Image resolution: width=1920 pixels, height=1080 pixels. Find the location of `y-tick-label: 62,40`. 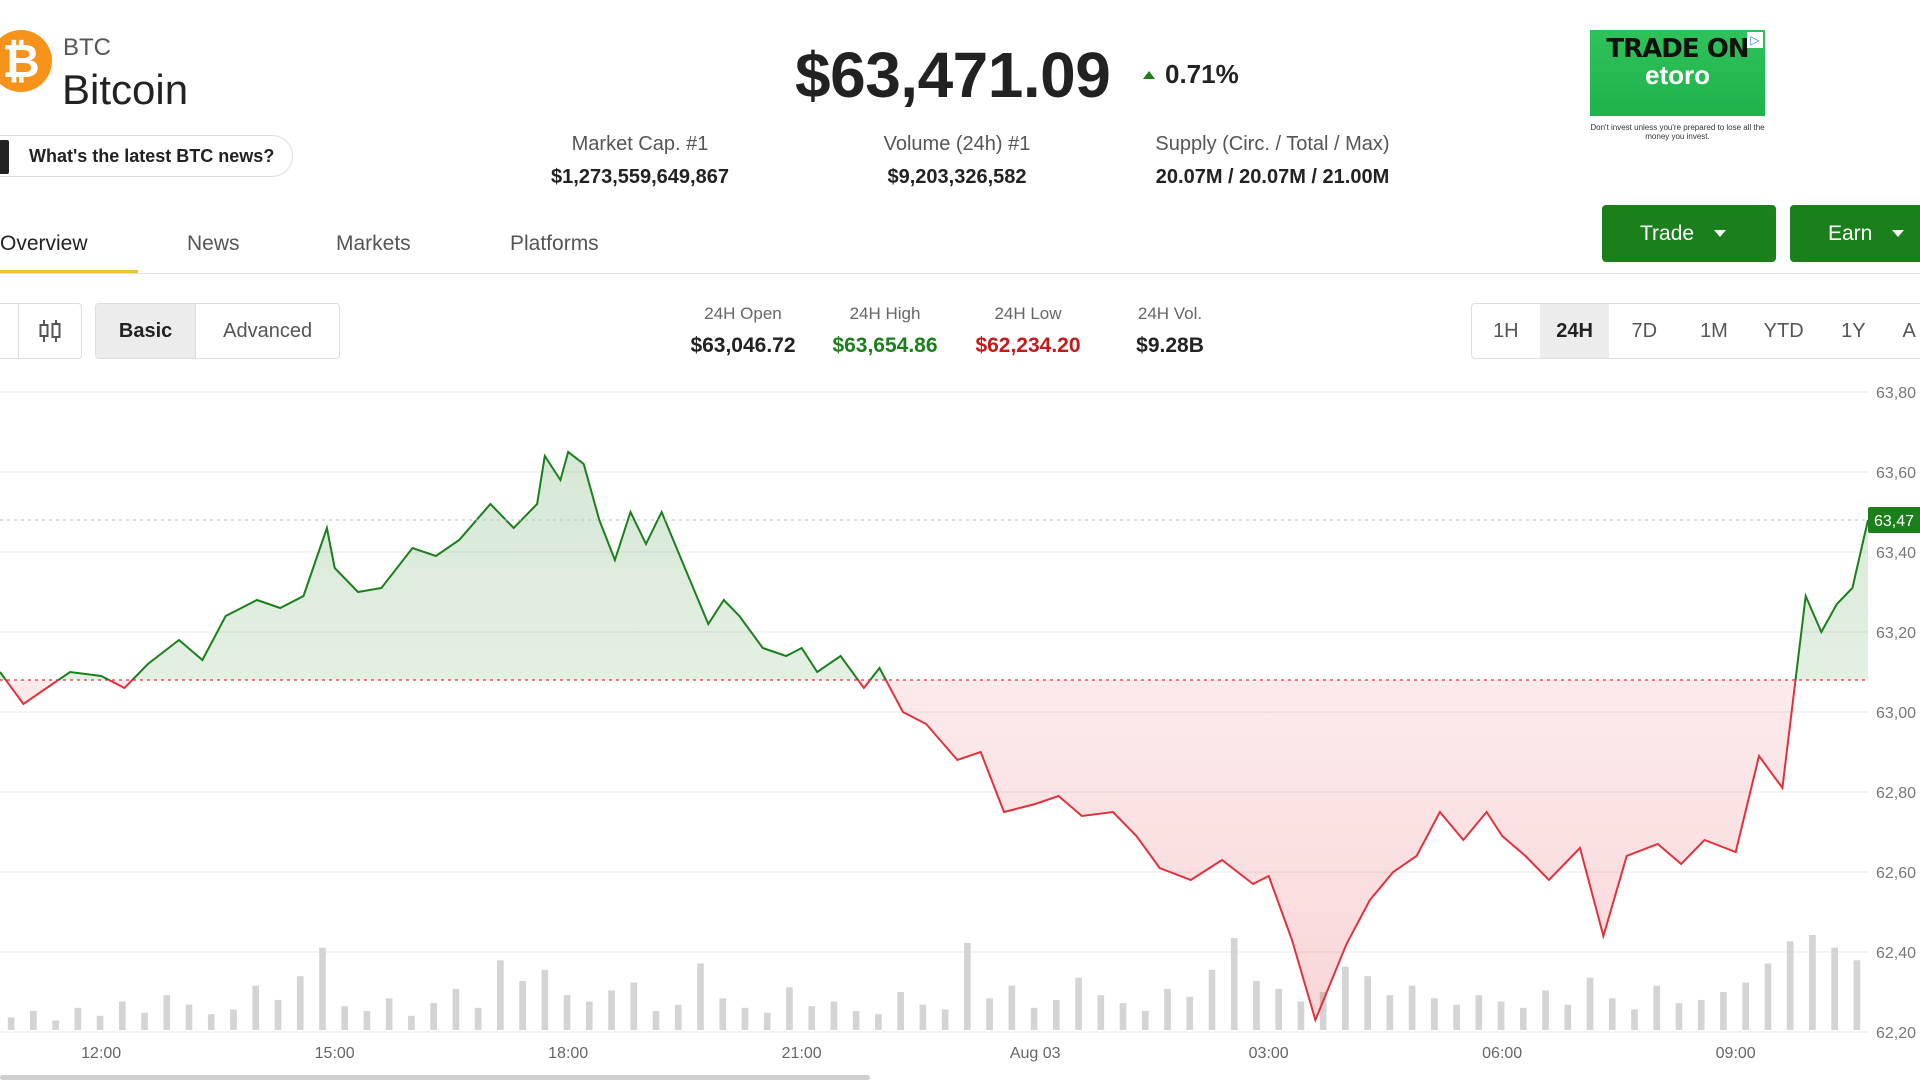

y-tick-label: 62,40 is located at coordinates (1896, 953).